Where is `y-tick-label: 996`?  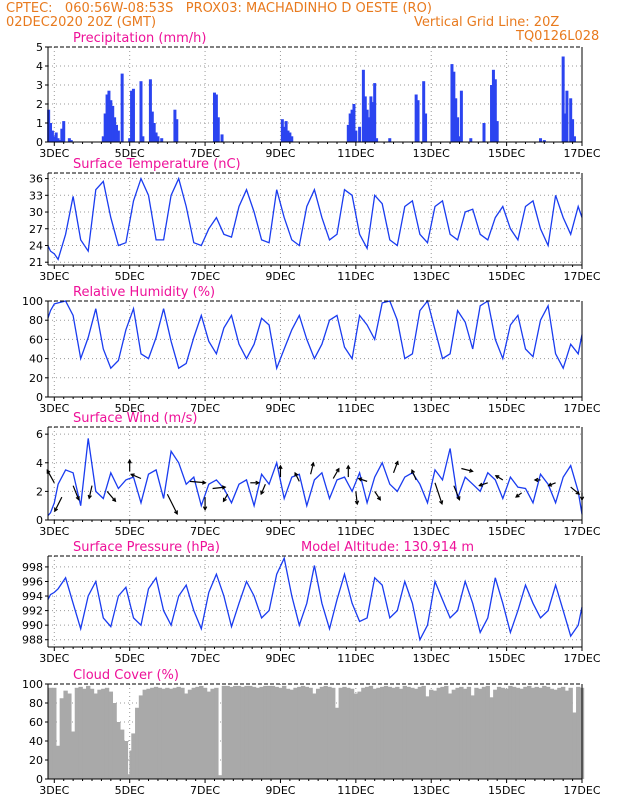
y-tick-label: 996 is located at coordinates (32, 581).